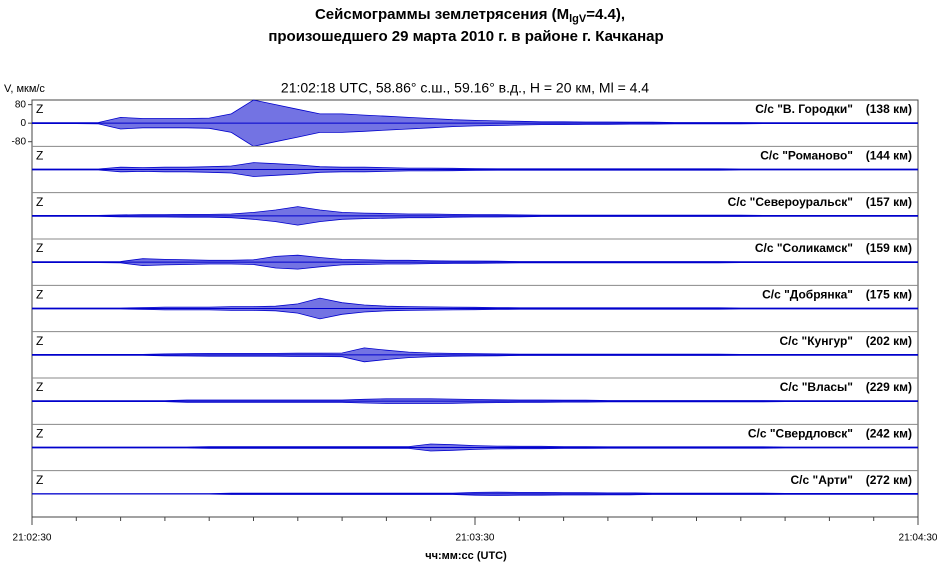 This screenshot has height=570, width=939. Describe the element at coordinates (800, 434) in the screenshot. I see `station-name: С/с "Свердловск"` at that location.